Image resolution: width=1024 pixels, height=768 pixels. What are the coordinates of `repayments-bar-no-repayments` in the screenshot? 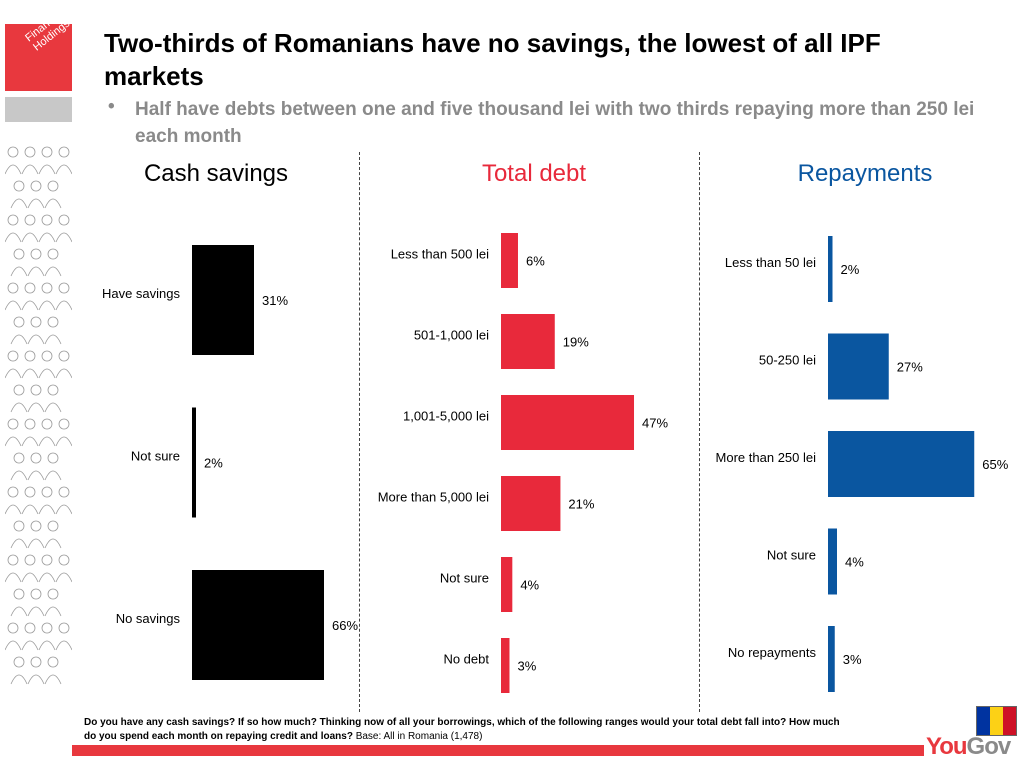 It's located at (831, 659).